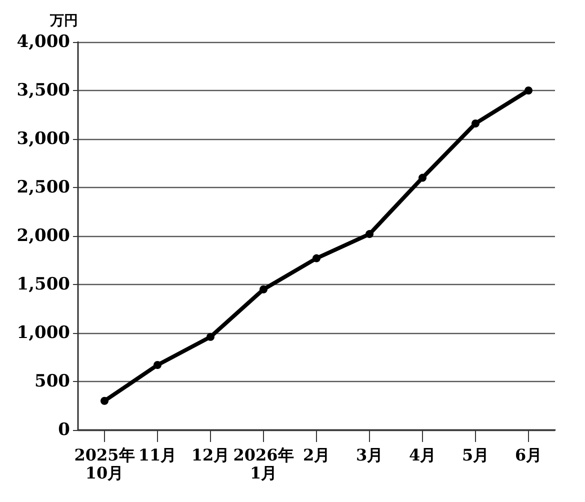 The width and height of the screenshot is (585, 502). What do you see at coordinates (43, 188) in the screenshot?
I see `y-tick-label: 2,500` at bounding box center [43, 188].